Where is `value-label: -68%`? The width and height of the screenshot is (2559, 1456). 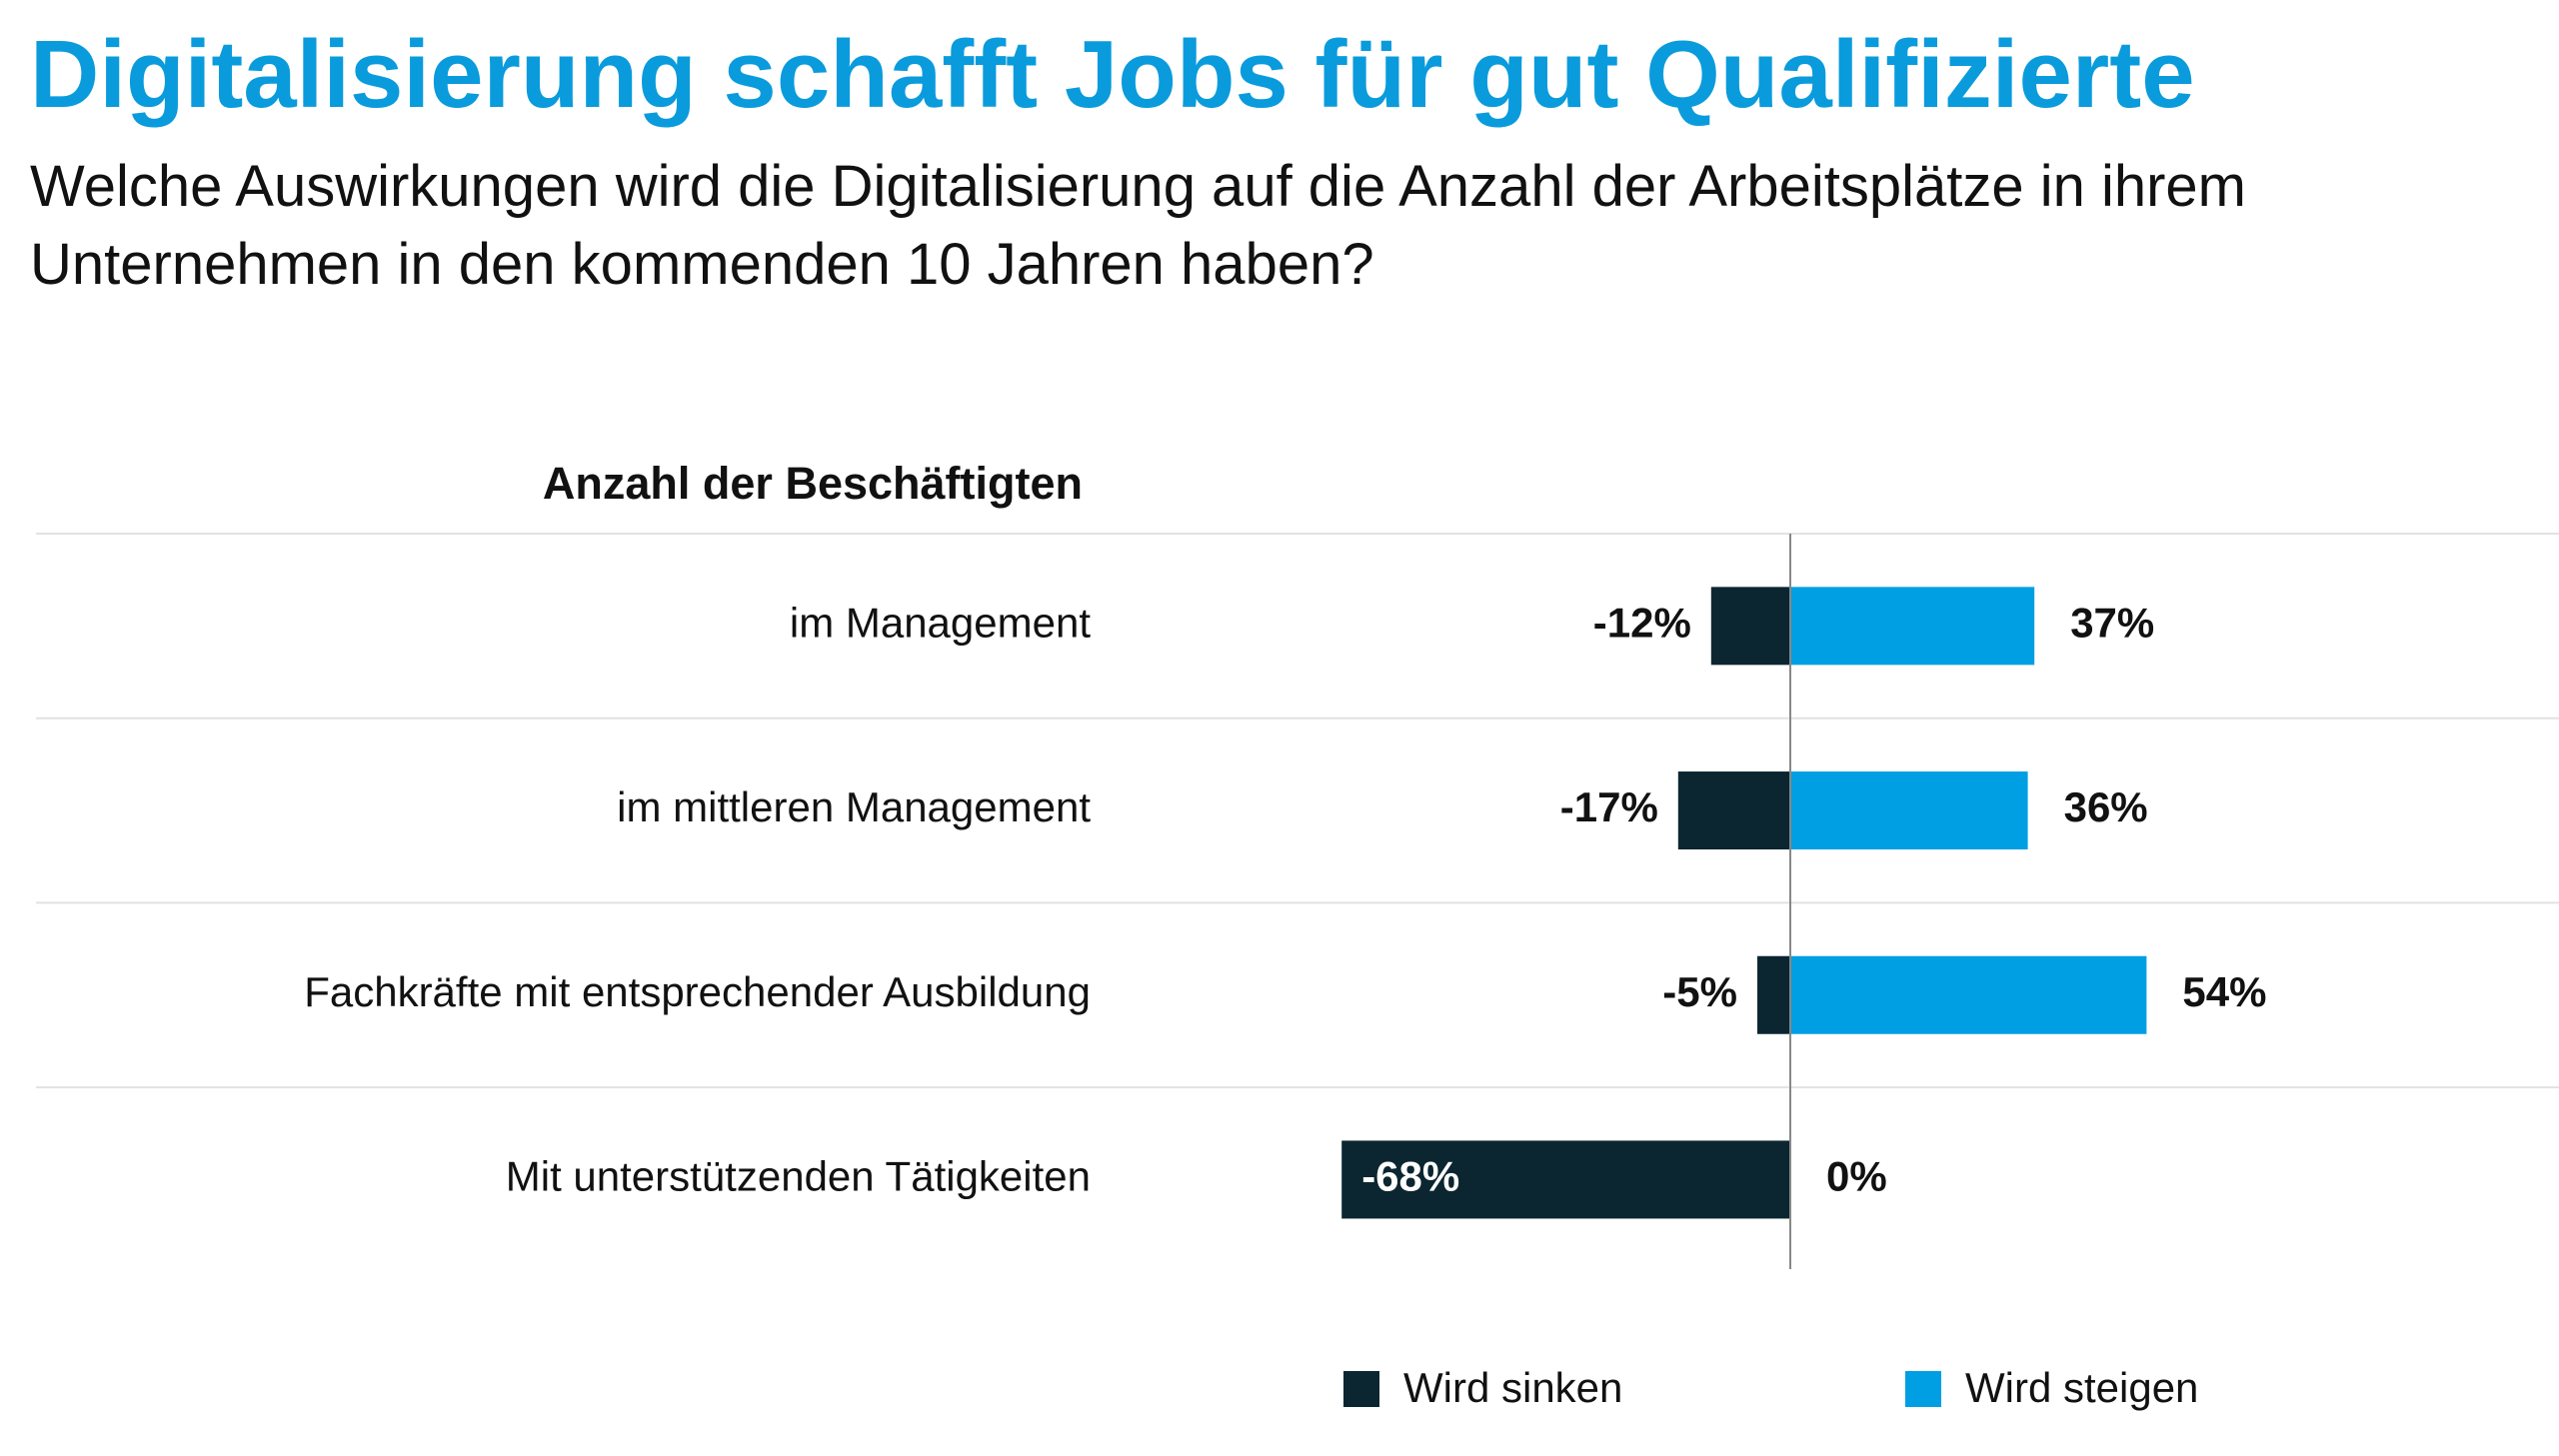 value-label: -68% is located at coordinates (1410, 1176).